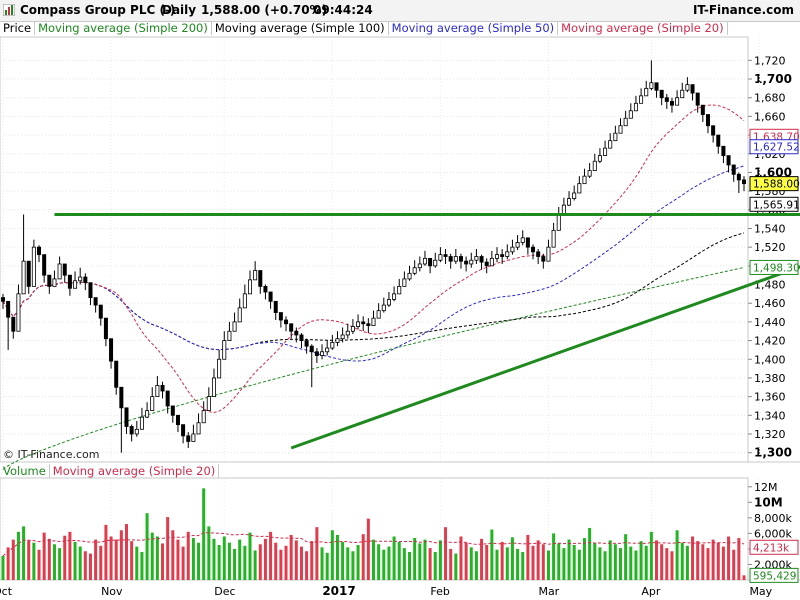  Describe the element at coordinates (18, 28) in the screenshot. I see `legend-item-0: Price` at that location.